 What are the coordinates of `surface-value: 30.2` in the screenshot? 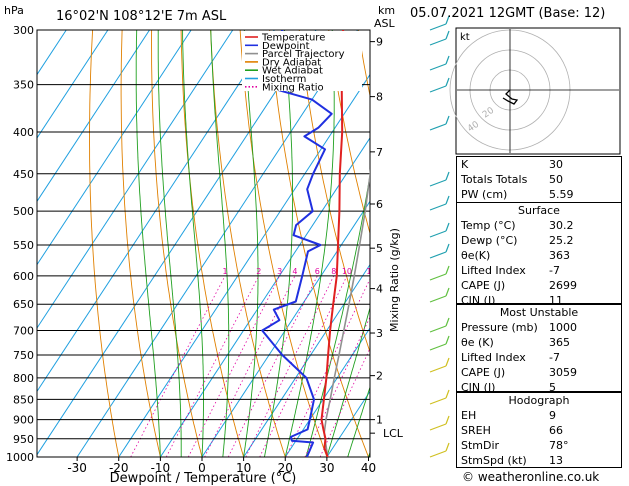 It's located at (561, 225).